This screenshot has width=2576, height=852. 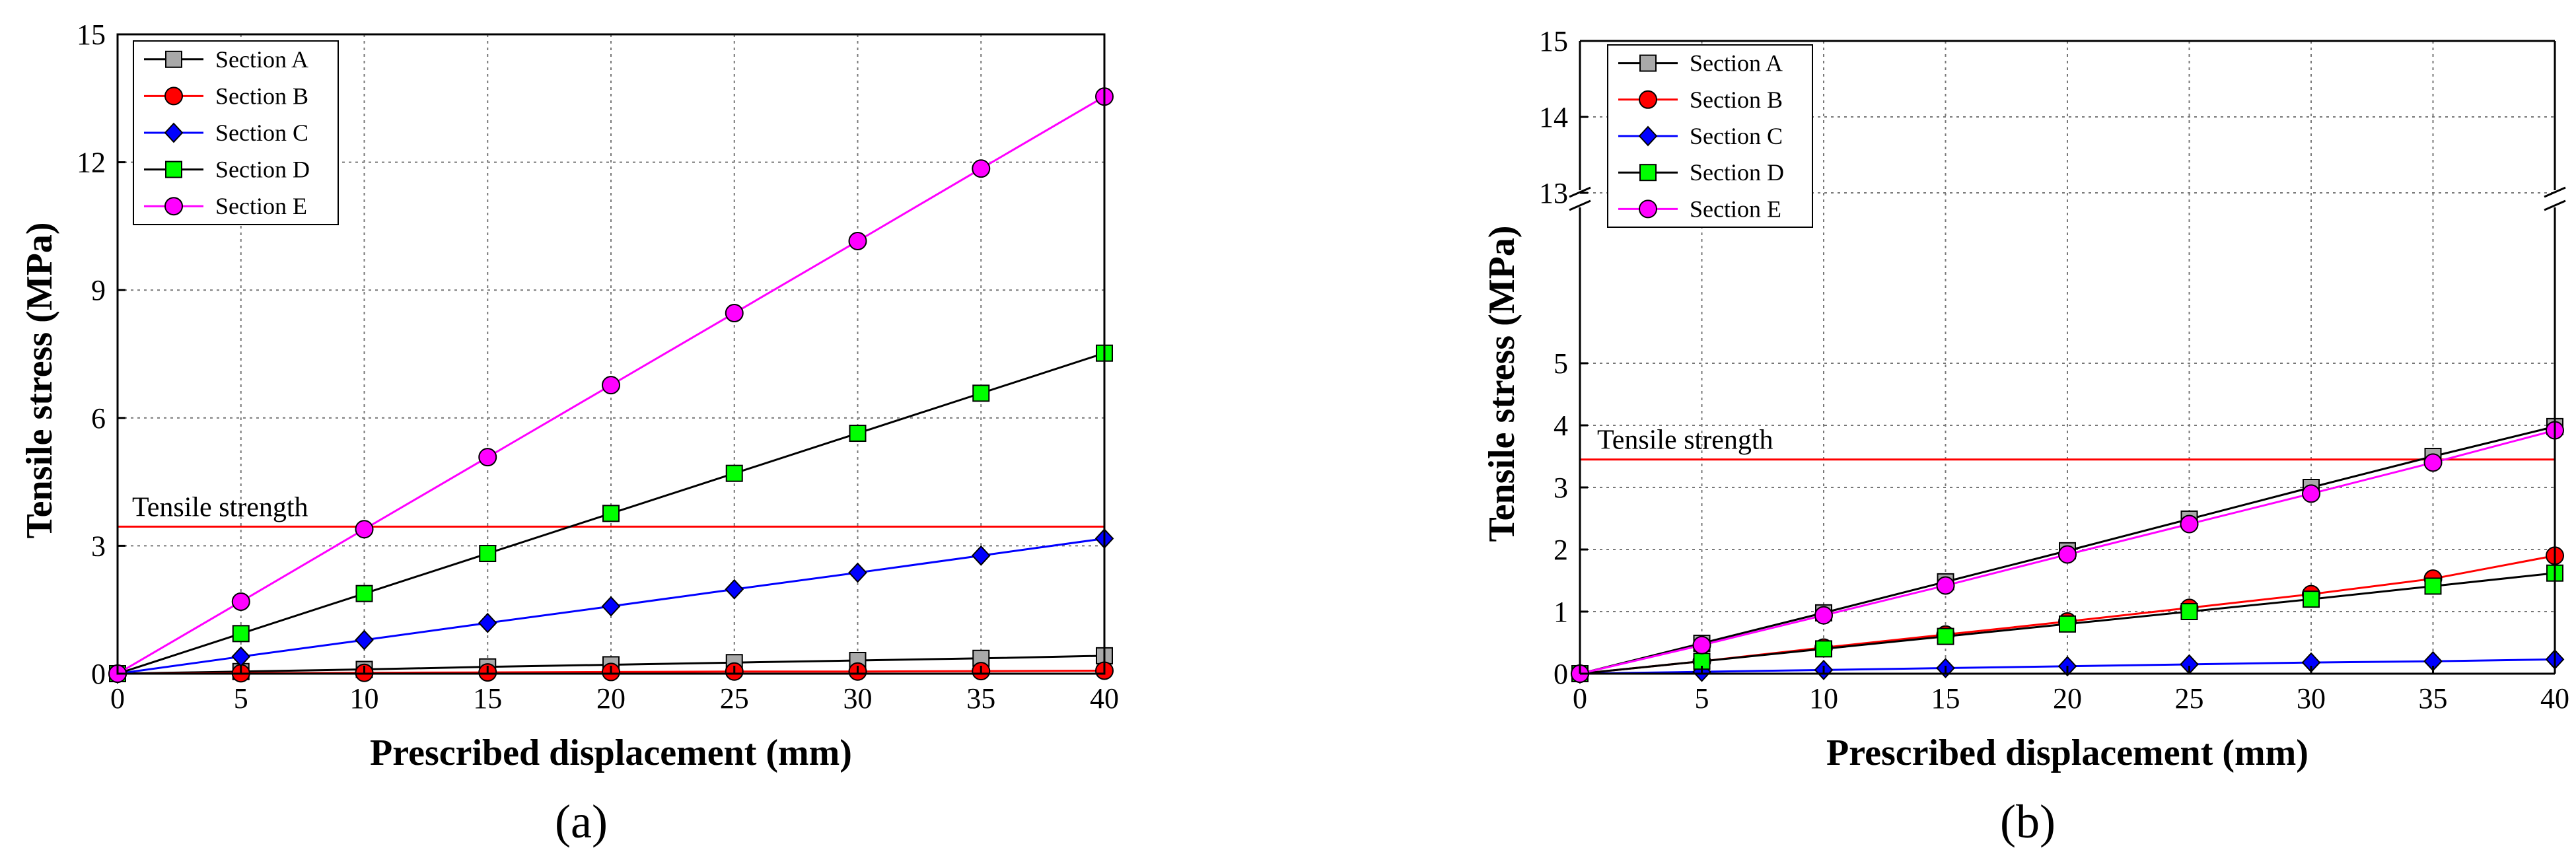 What do you see at coordinates (1554, 117) in the screenshot?
I see `y-tick-label: 14` at bounding box center [1554, 117].